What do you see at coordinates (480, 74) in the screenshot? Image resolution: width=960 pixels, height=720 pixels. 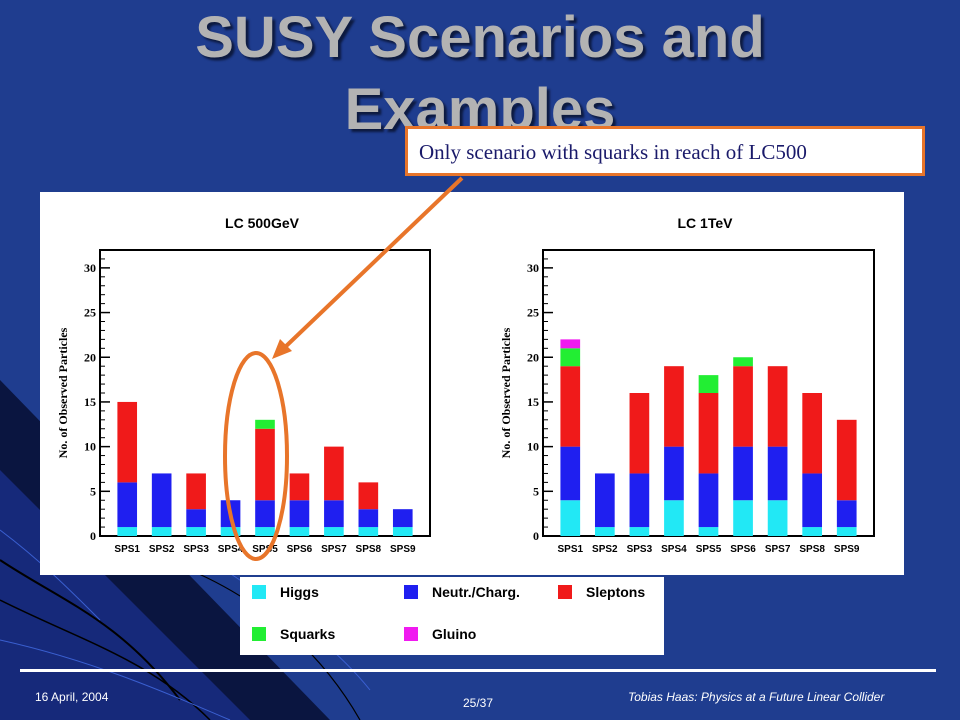 I see `slide-title: SUSY Scenarios and Examples` at bounding box center [480, 74].